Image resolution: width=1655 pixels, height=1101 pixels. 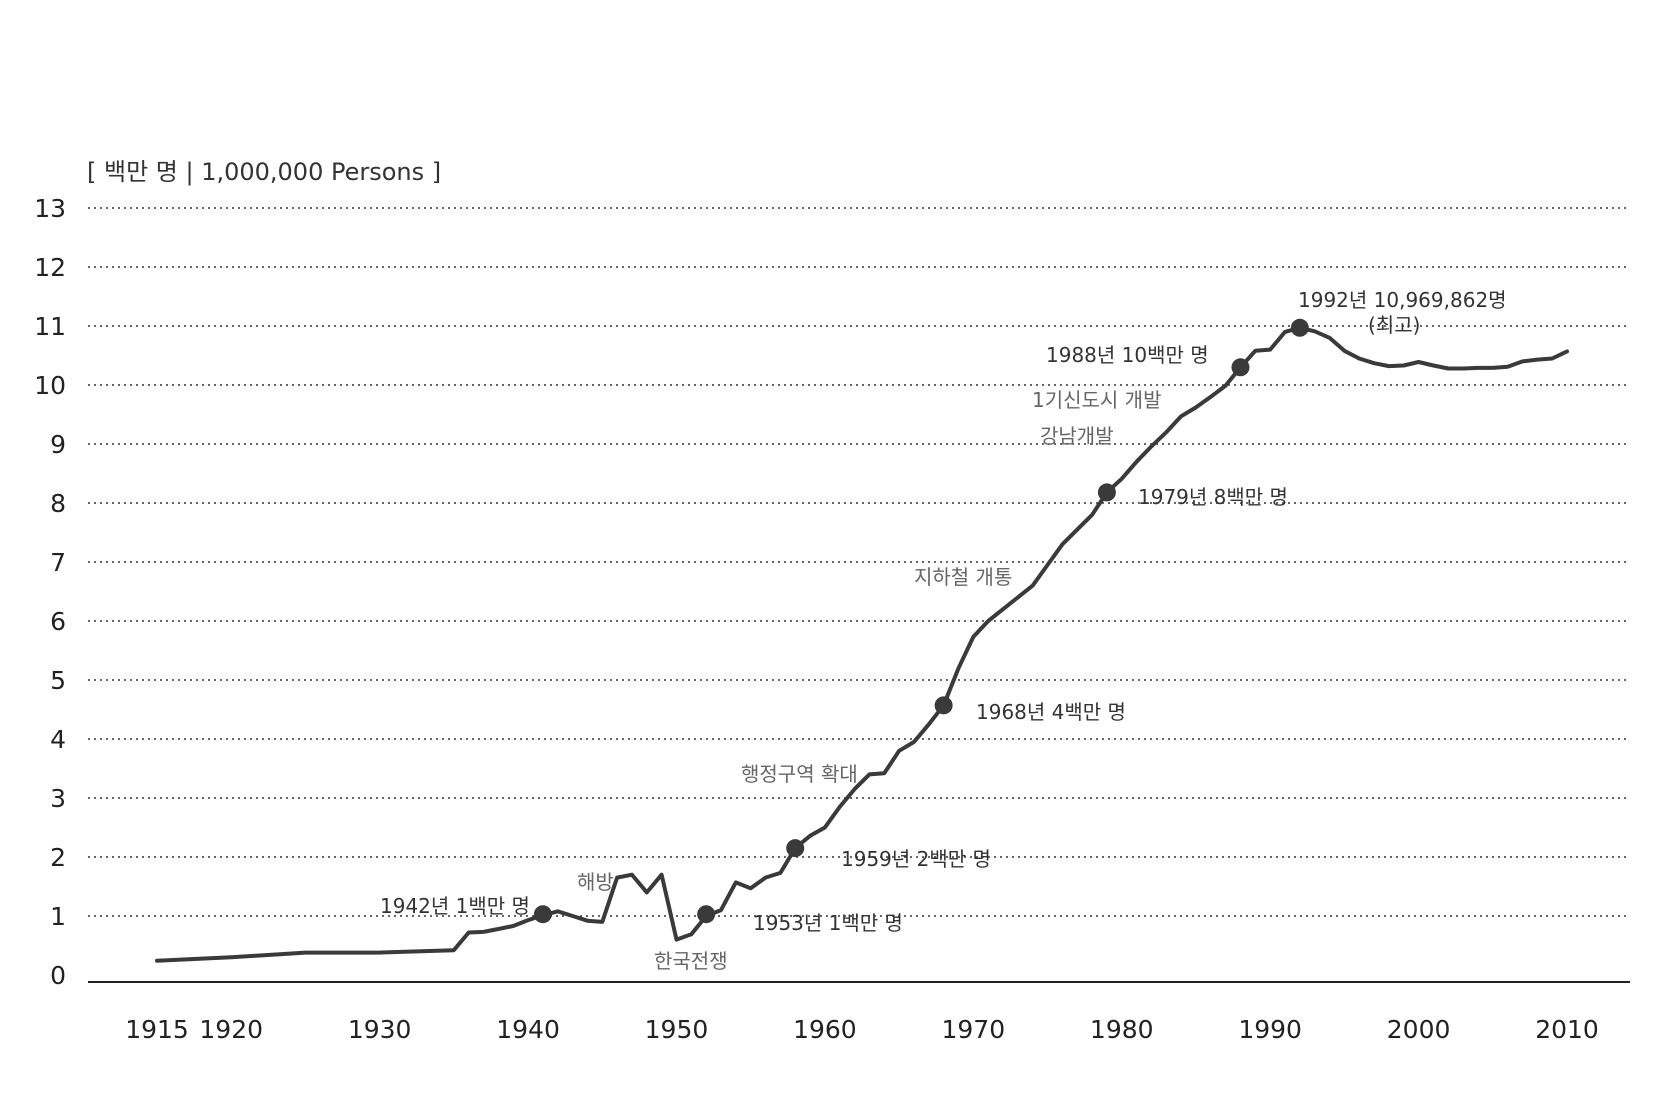 What do you see at coordinates (1051, 712) in the screenshot?
I see `annotation-label: 1968년 4백만 명` at bounding box center [1051, 712].